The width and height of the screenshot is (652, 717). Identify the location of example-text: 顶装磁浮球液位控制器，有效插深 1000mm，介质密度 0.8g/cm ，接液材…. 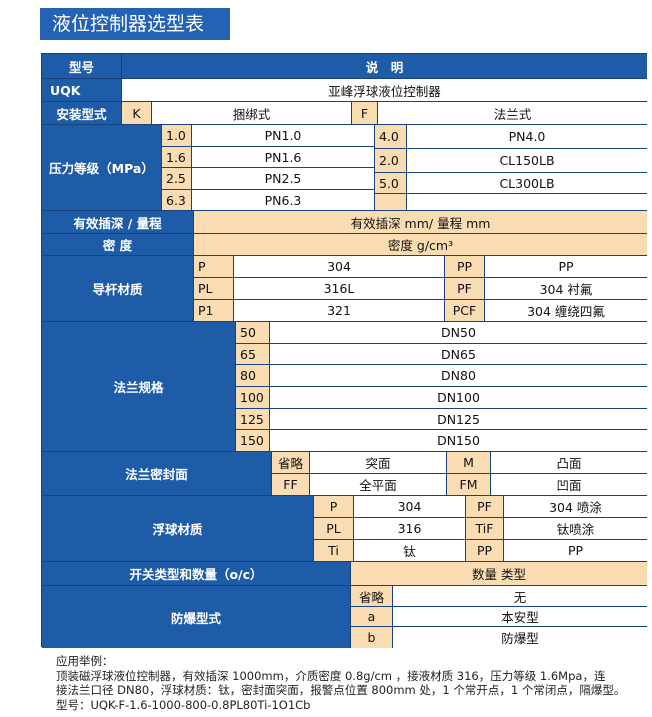
(331, 675).